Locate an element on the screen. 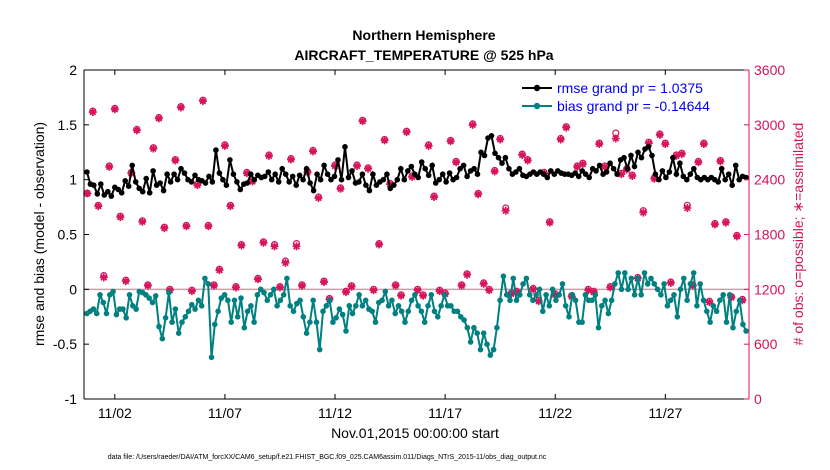  right-y-axis-ticks: 0 600 1200 1800 2400 3000 3600 is located at coordinates (764, 234).